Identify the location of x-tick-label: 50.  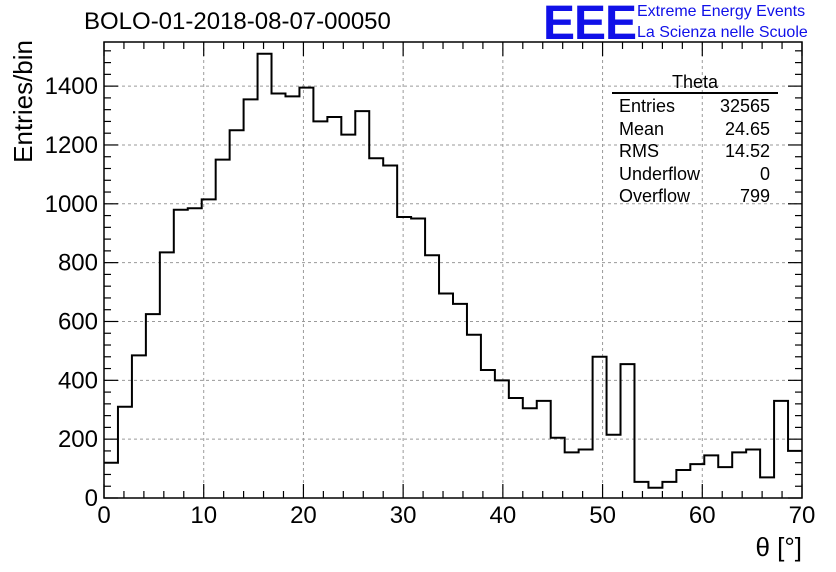
(602, 515).